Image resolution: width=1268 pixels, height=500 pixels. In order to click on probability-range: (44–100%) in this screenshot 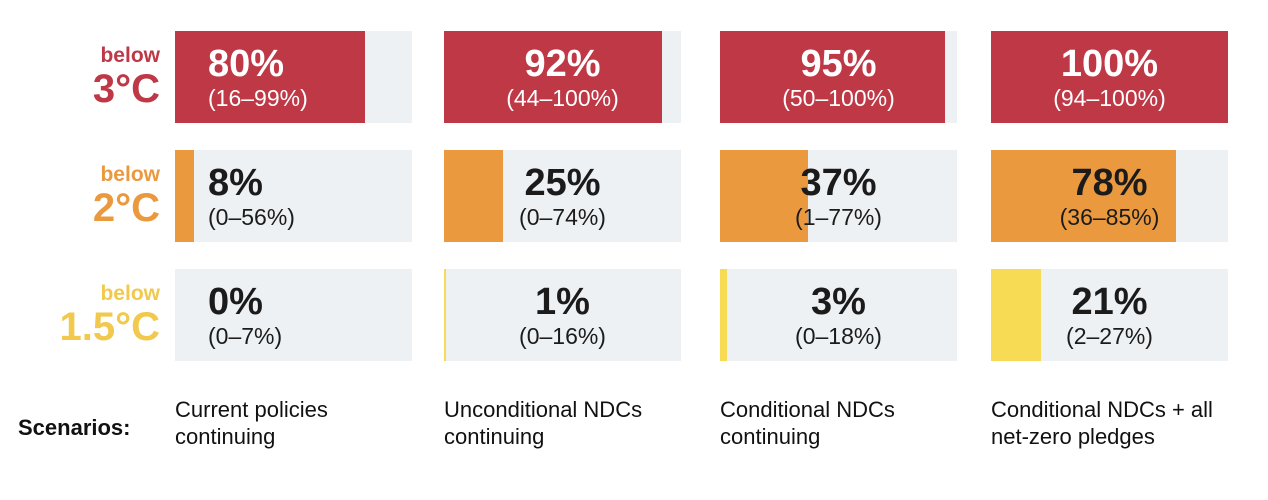, I will do `click(562, 97)`.